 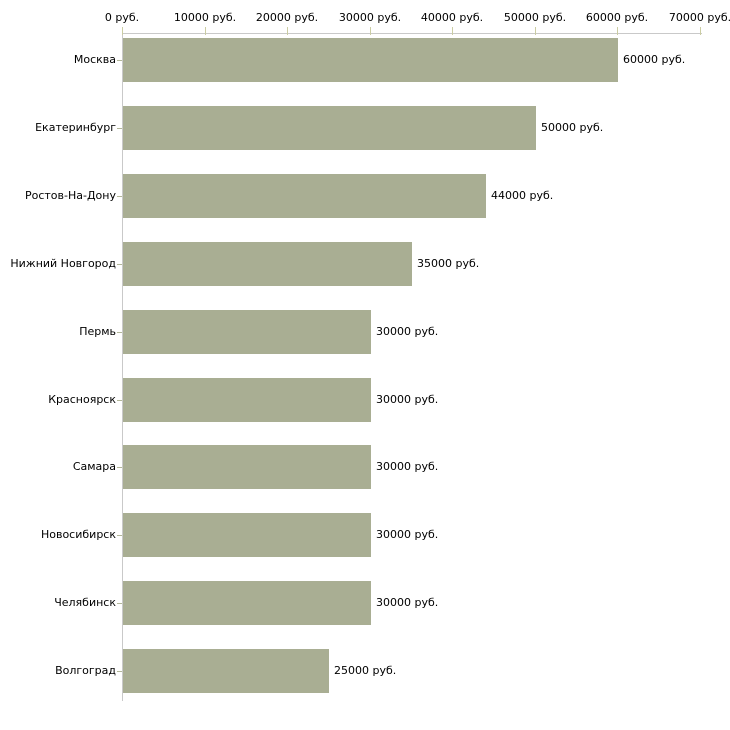 What do you see at coordinates (63, 263) in the screenshot?
I see `category-label: Нижний Новгород` at bounding box center [63, 263].